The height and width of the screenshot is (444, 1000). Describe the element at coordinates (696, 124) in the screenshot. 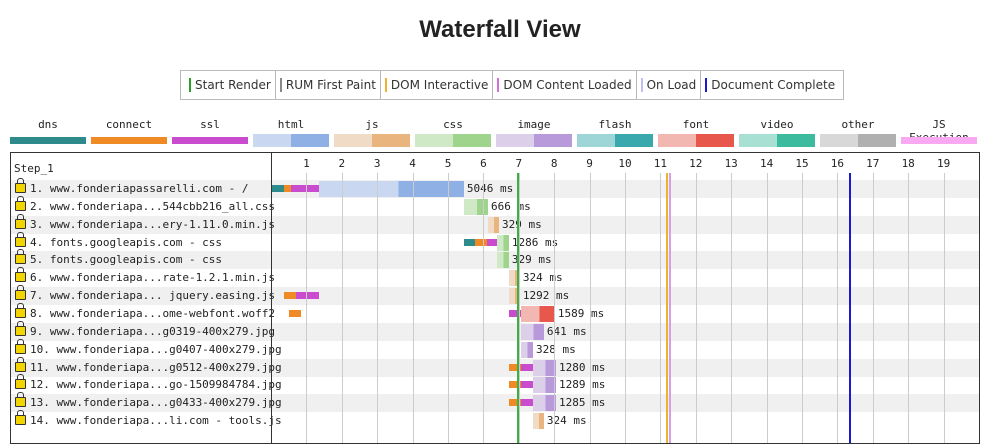

I see `resource-type-label: font` at that location.